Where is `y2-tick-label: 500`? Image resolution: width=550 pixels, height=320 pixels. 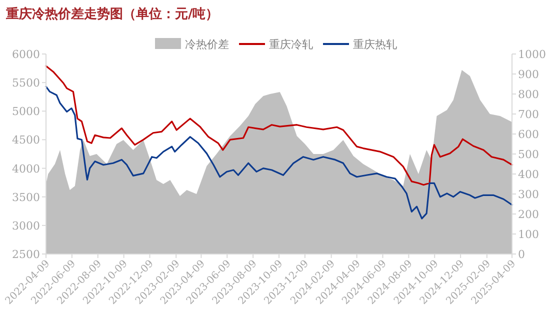
y2-tick-label: 500 is located at coordinates (528, 154).